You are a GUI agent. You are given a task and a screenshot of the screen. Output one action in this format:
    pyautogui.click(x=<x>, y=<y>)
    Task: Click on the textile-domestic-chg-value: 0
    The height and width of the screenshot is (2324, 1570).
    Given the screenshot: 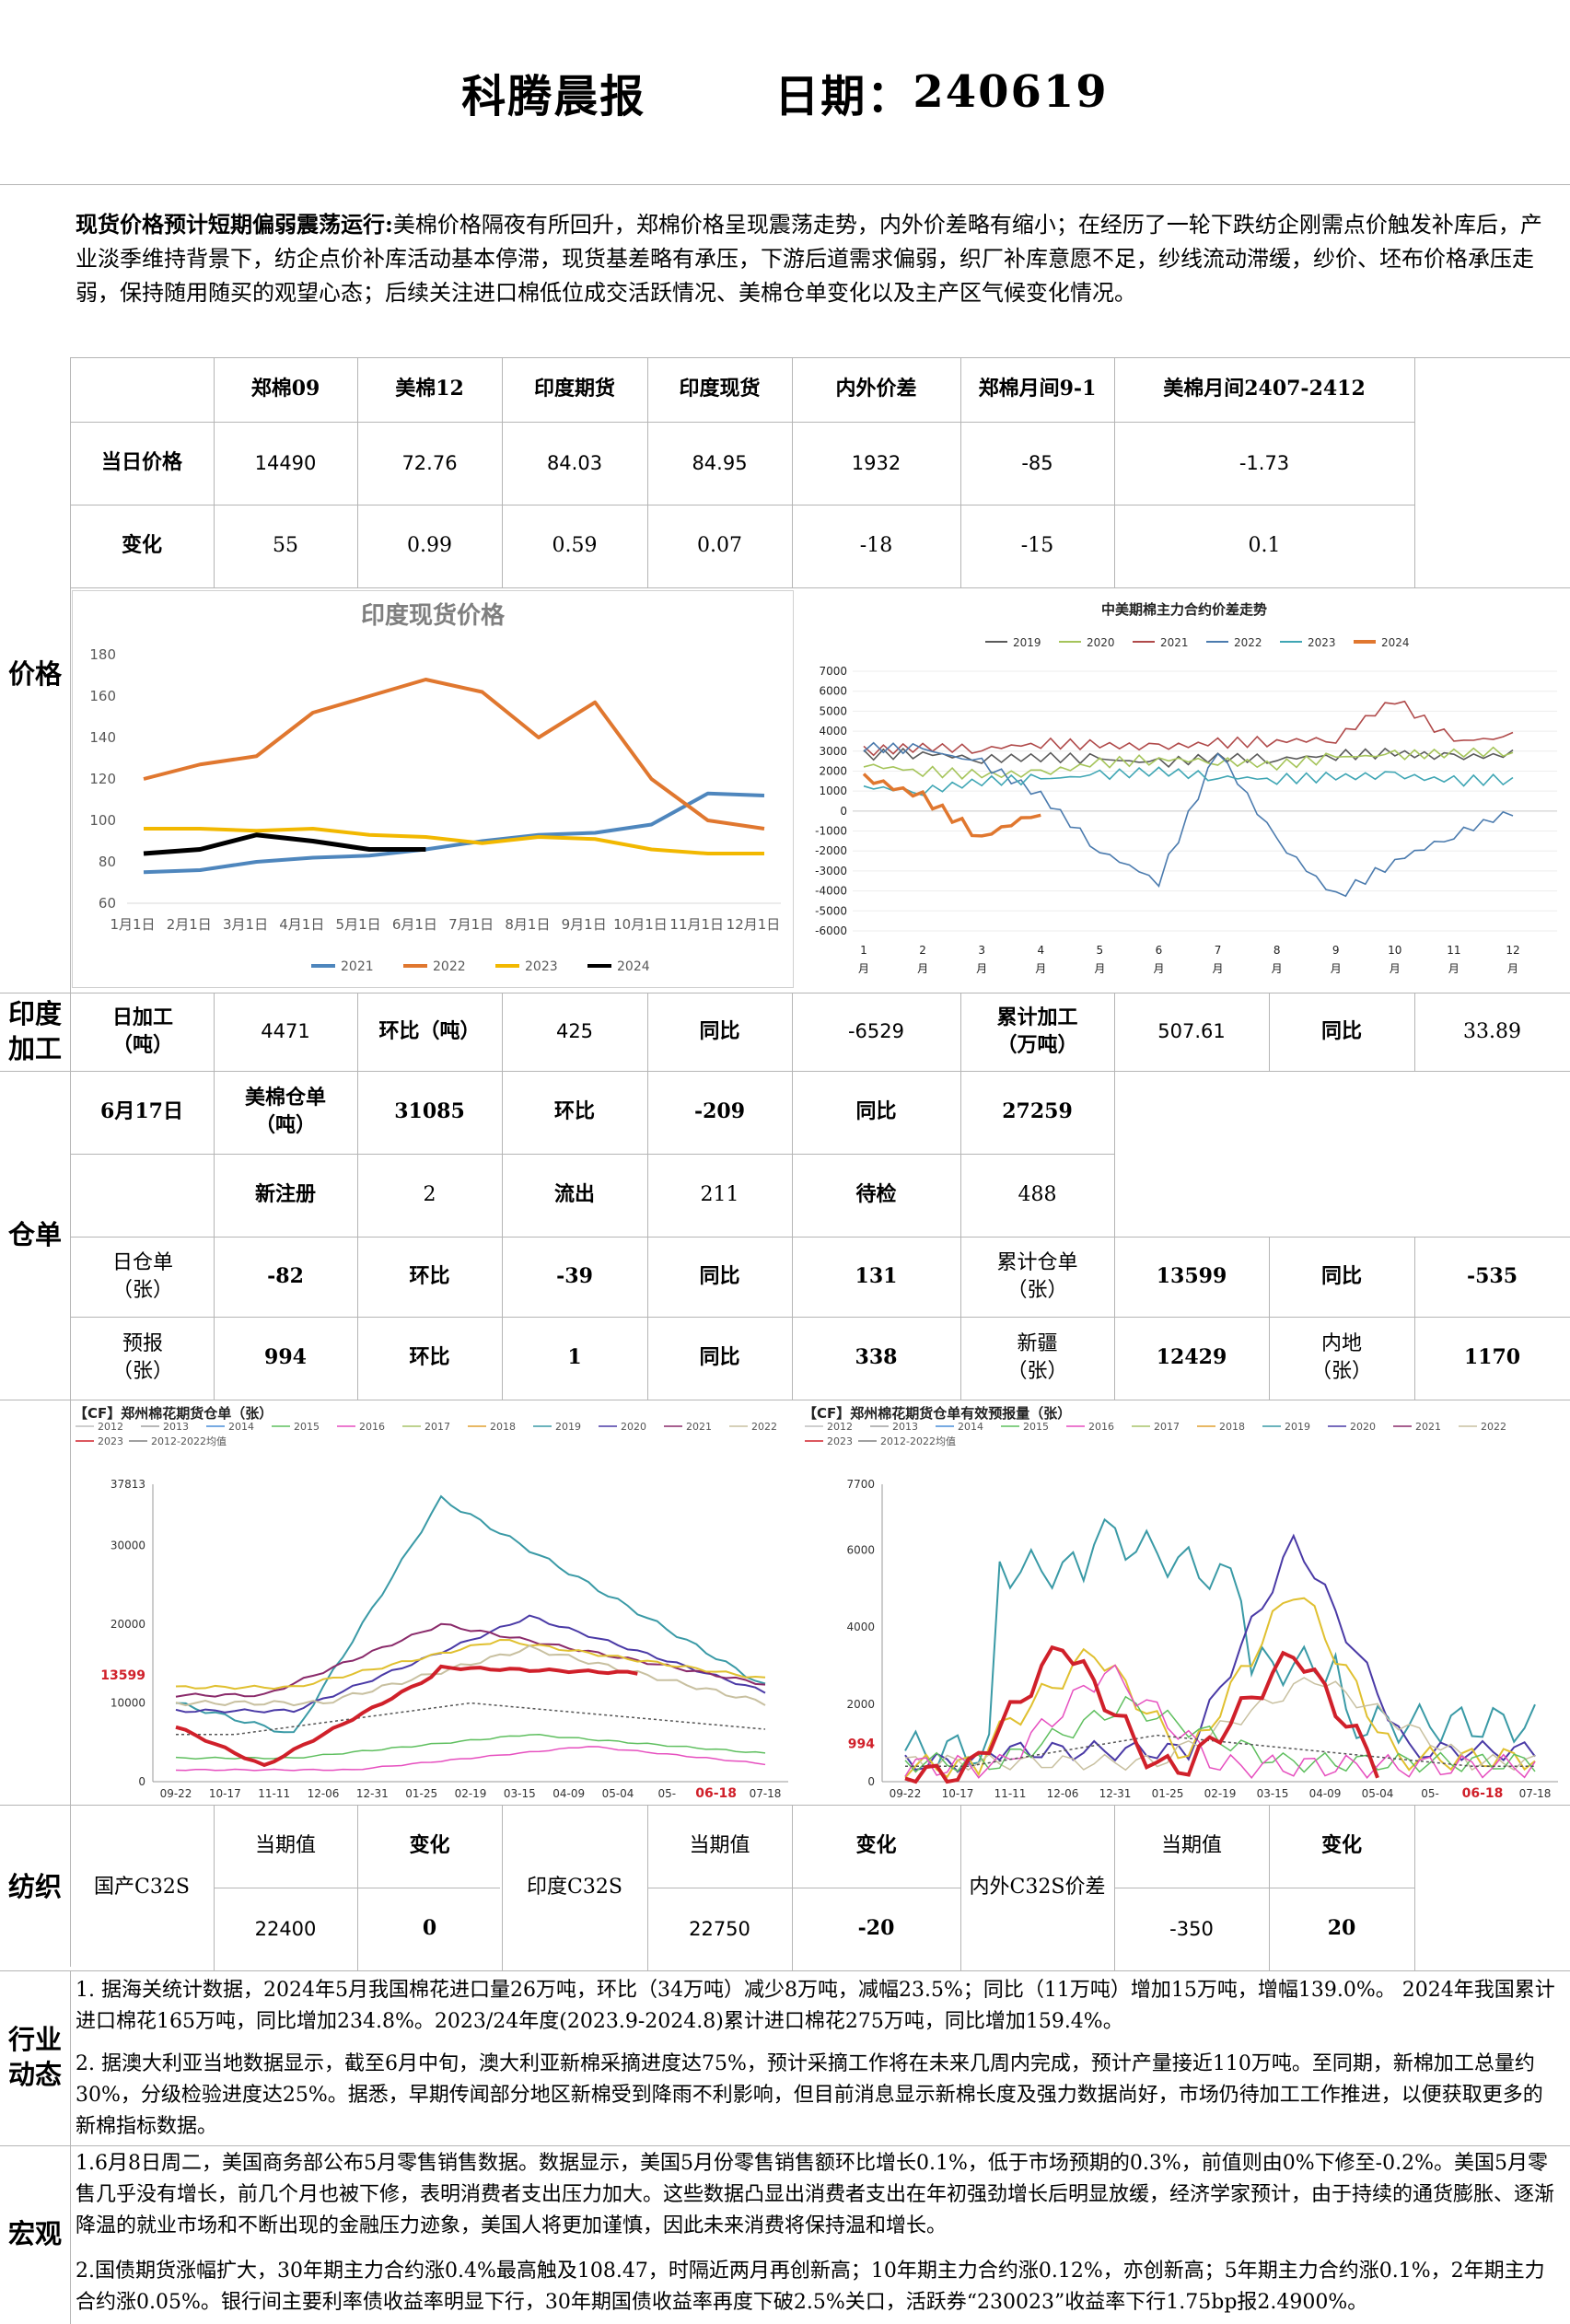 What is the action you would take?
    pyautogui.click(x=429, y=1928)
    